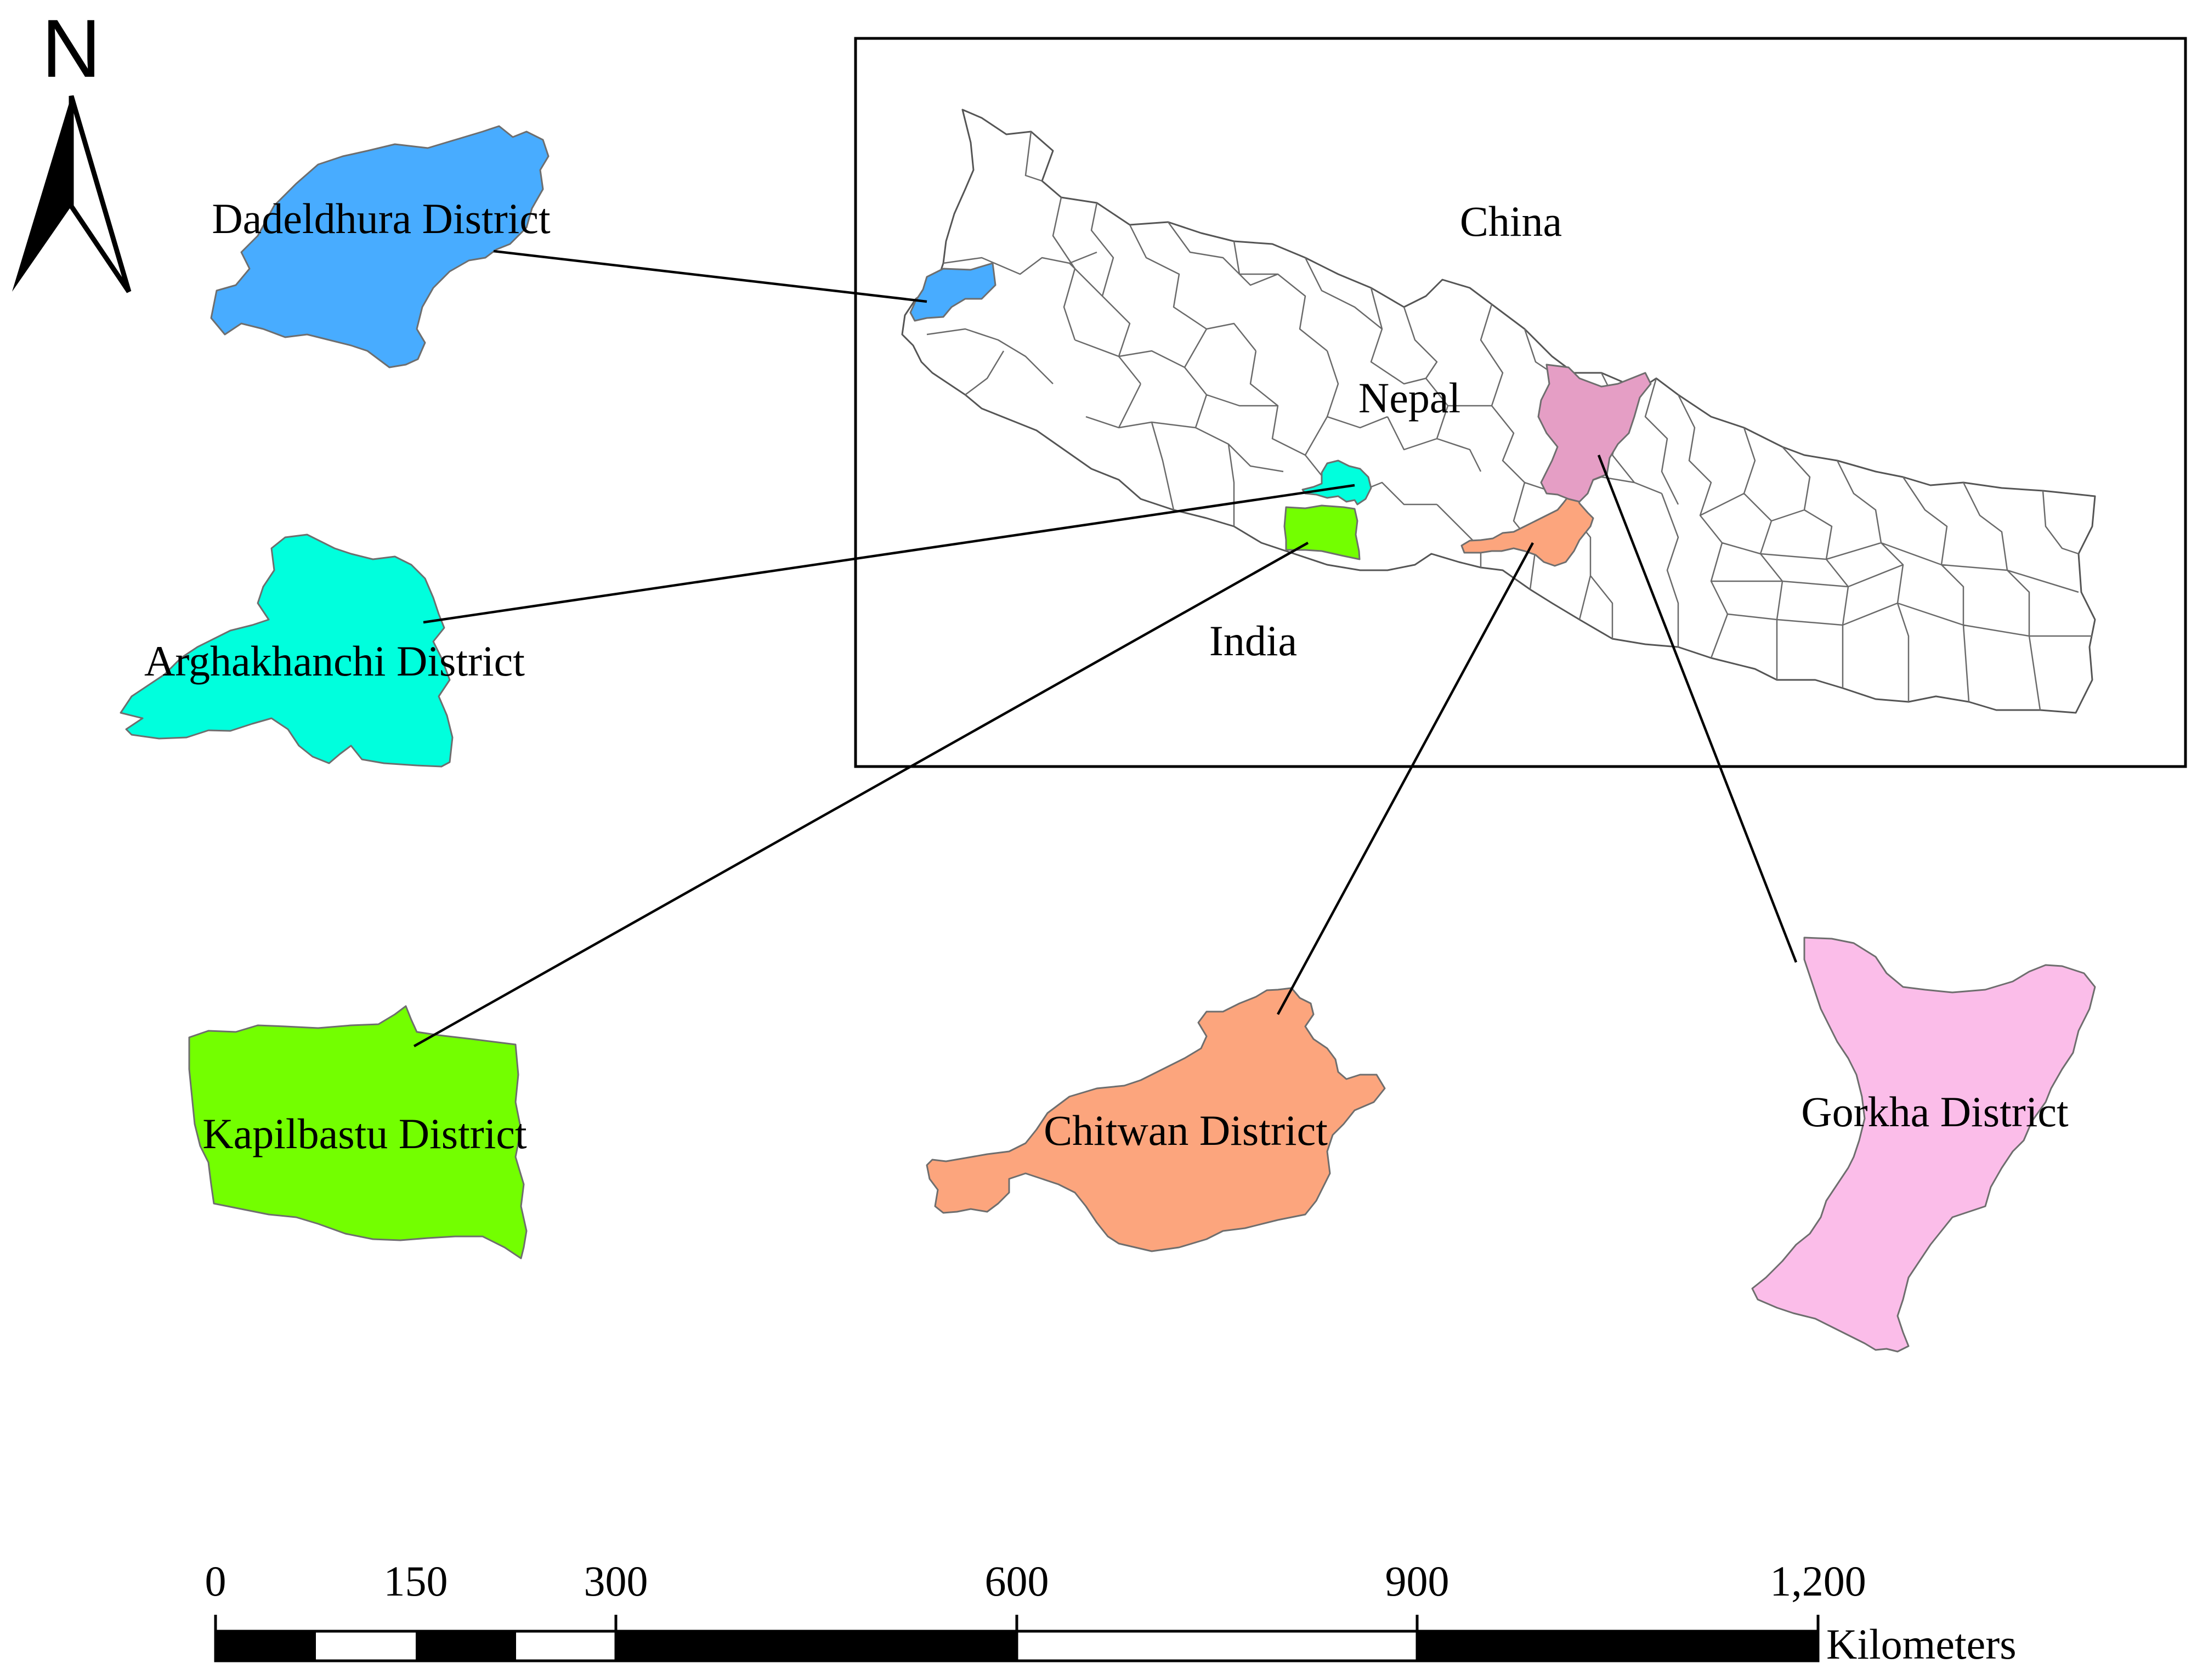  Describe the element at coordinates (568, 246) in the screenshot. I see `district-dadeldhura: Dadeldhura District` at that location.